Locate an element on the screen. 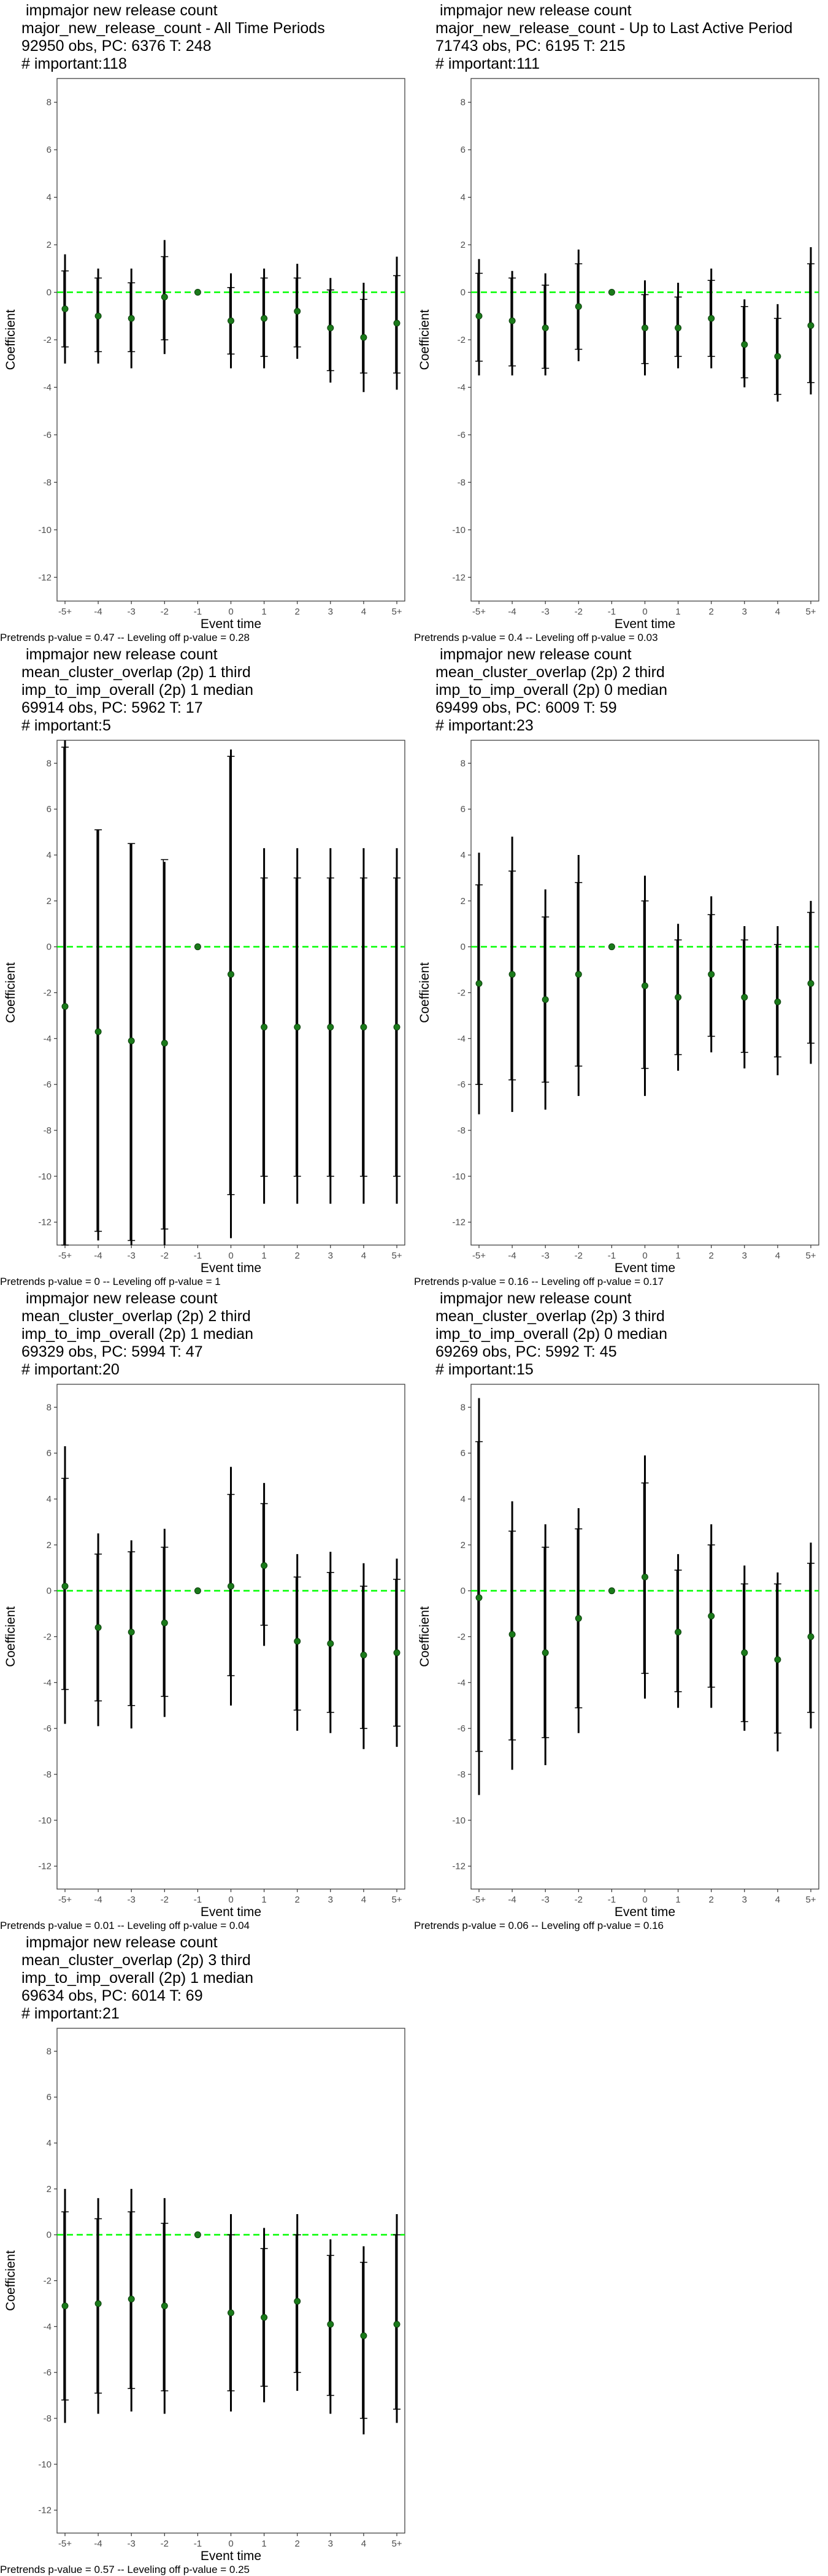  y-tick-label: -10 is located at coordinates (45, 2464).